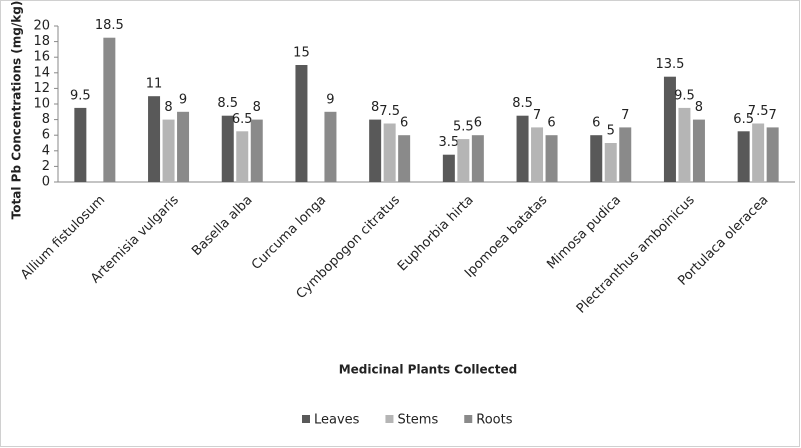  What do you see at coordinates (154, 84) in the screenshot?
I see `value-label: 11` at bounding box center [154, 84].